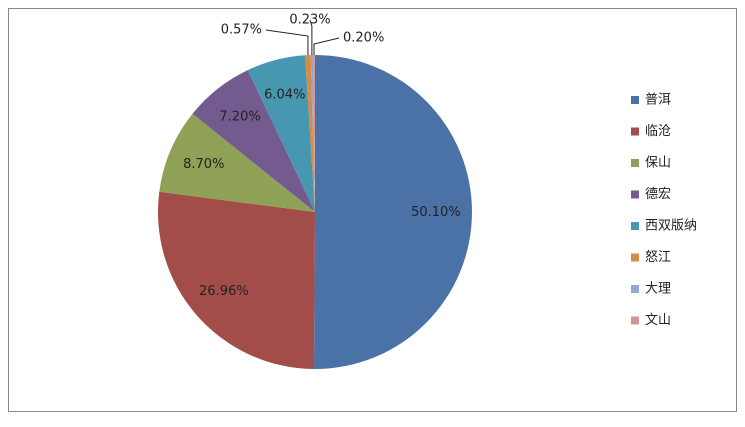 The image size is (745, 427). What do you see at coordinates (658, 131) in the screenshot?
I see `legend-label: 临沧` at bounding box center [658, 131].